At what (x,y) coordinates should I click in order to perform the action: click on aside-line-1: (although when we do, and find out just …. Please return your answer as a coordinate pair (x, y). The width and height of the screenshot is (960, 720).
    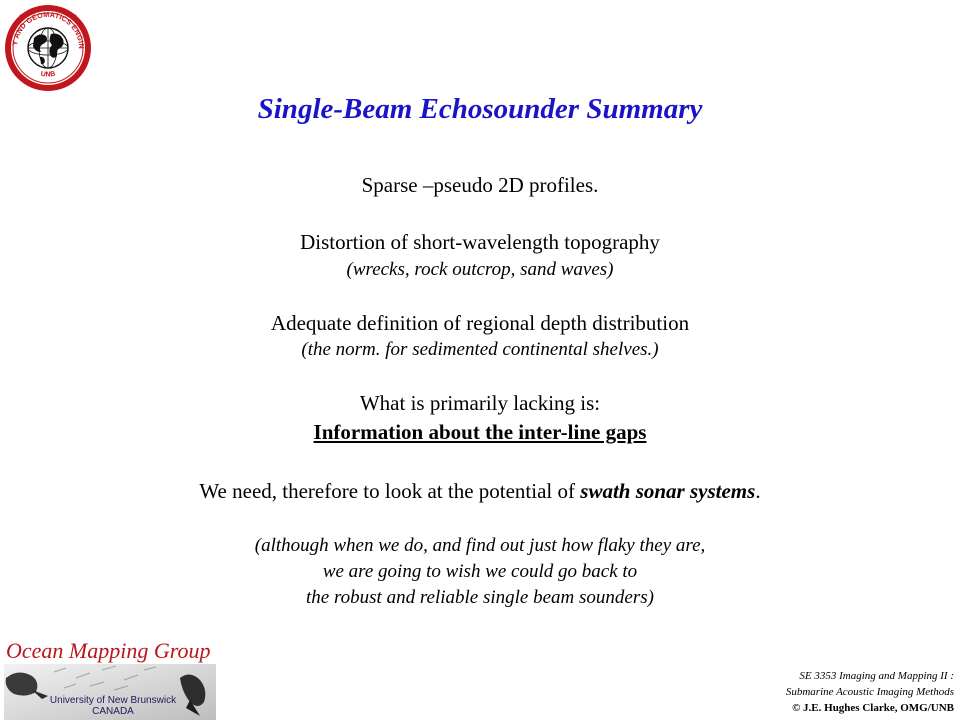
    Looking at the image, I should click on (480, 545).